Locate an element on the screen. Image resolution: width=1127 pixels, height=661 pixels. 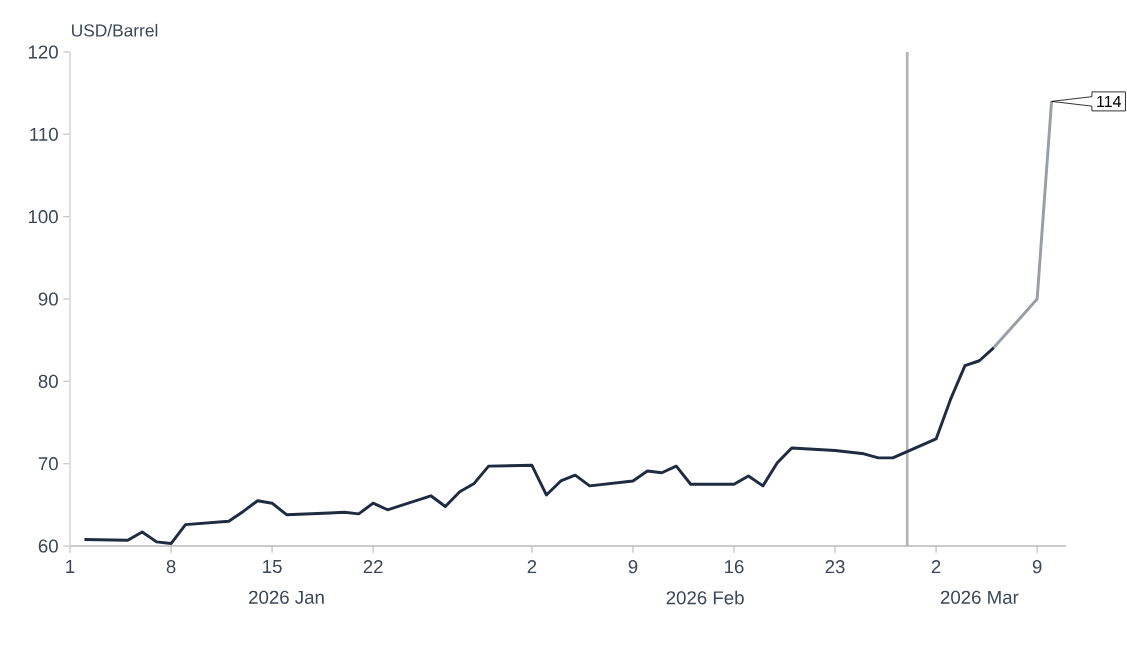
y-tick-label: 60 is located at coordinates (48, 546).